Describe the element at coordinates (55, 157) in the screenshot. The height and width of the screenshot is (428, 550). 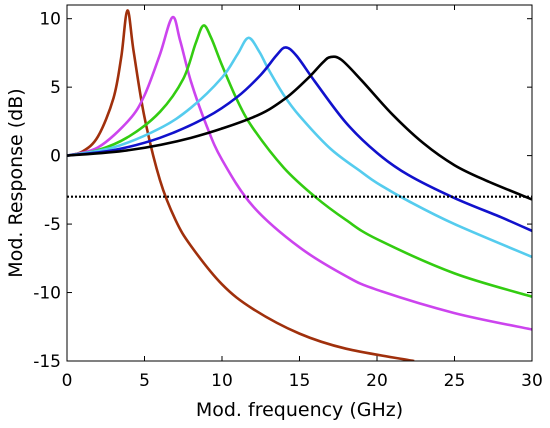
I see `y-tick-label: 0` at that location.